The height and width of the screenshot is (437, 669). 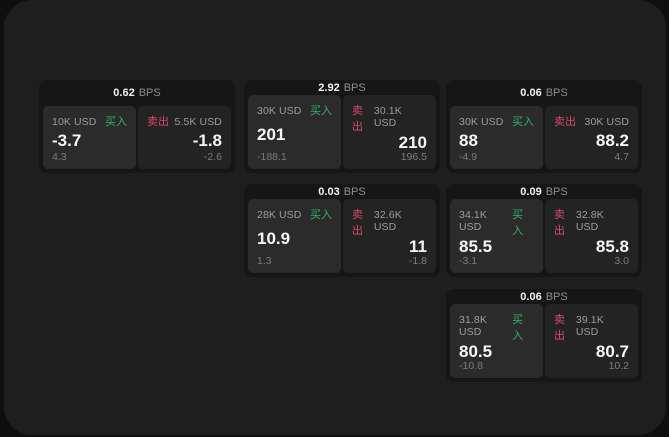 What do you see at coordinates (476, 351) in the screenshot?
I see `buy-price: 80.5` at bounding box center [476, 351].